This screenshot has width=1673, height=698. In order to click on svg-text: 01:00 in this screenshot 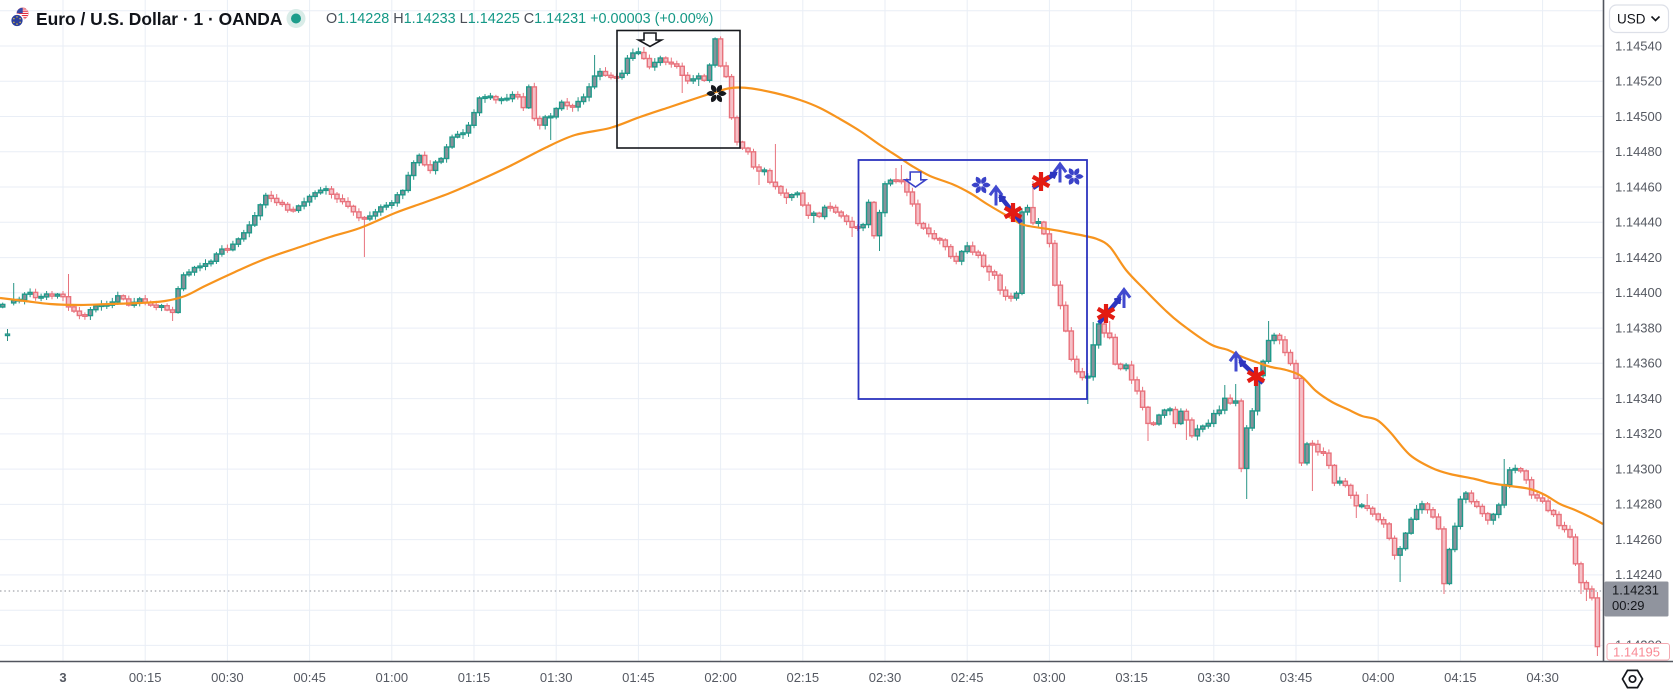, I will do `click(392, 677)`.